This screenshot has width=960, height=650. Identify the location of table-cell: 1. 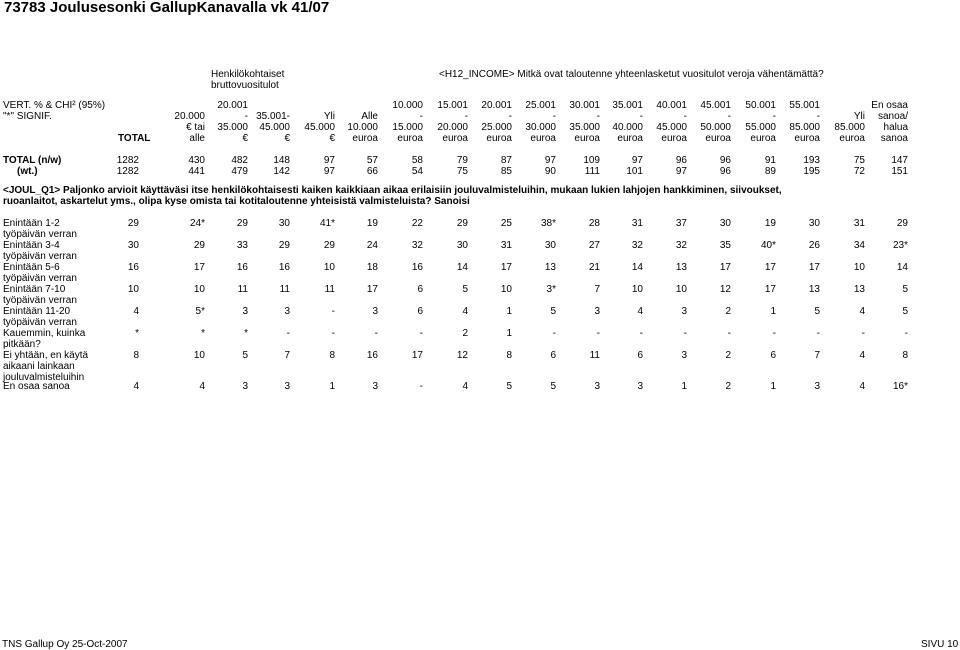
(684, 386).